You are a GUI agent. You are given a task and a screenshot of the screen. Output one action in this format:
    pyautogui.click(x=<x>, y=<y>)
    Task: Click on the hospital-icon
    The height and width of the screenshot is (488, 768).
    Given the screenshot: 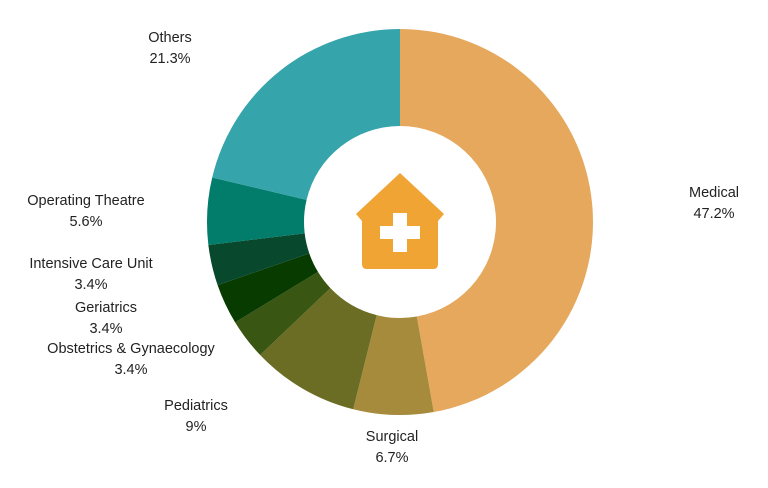 What is the action you would take?
    pyautogui.click(x=400, y=221)
    